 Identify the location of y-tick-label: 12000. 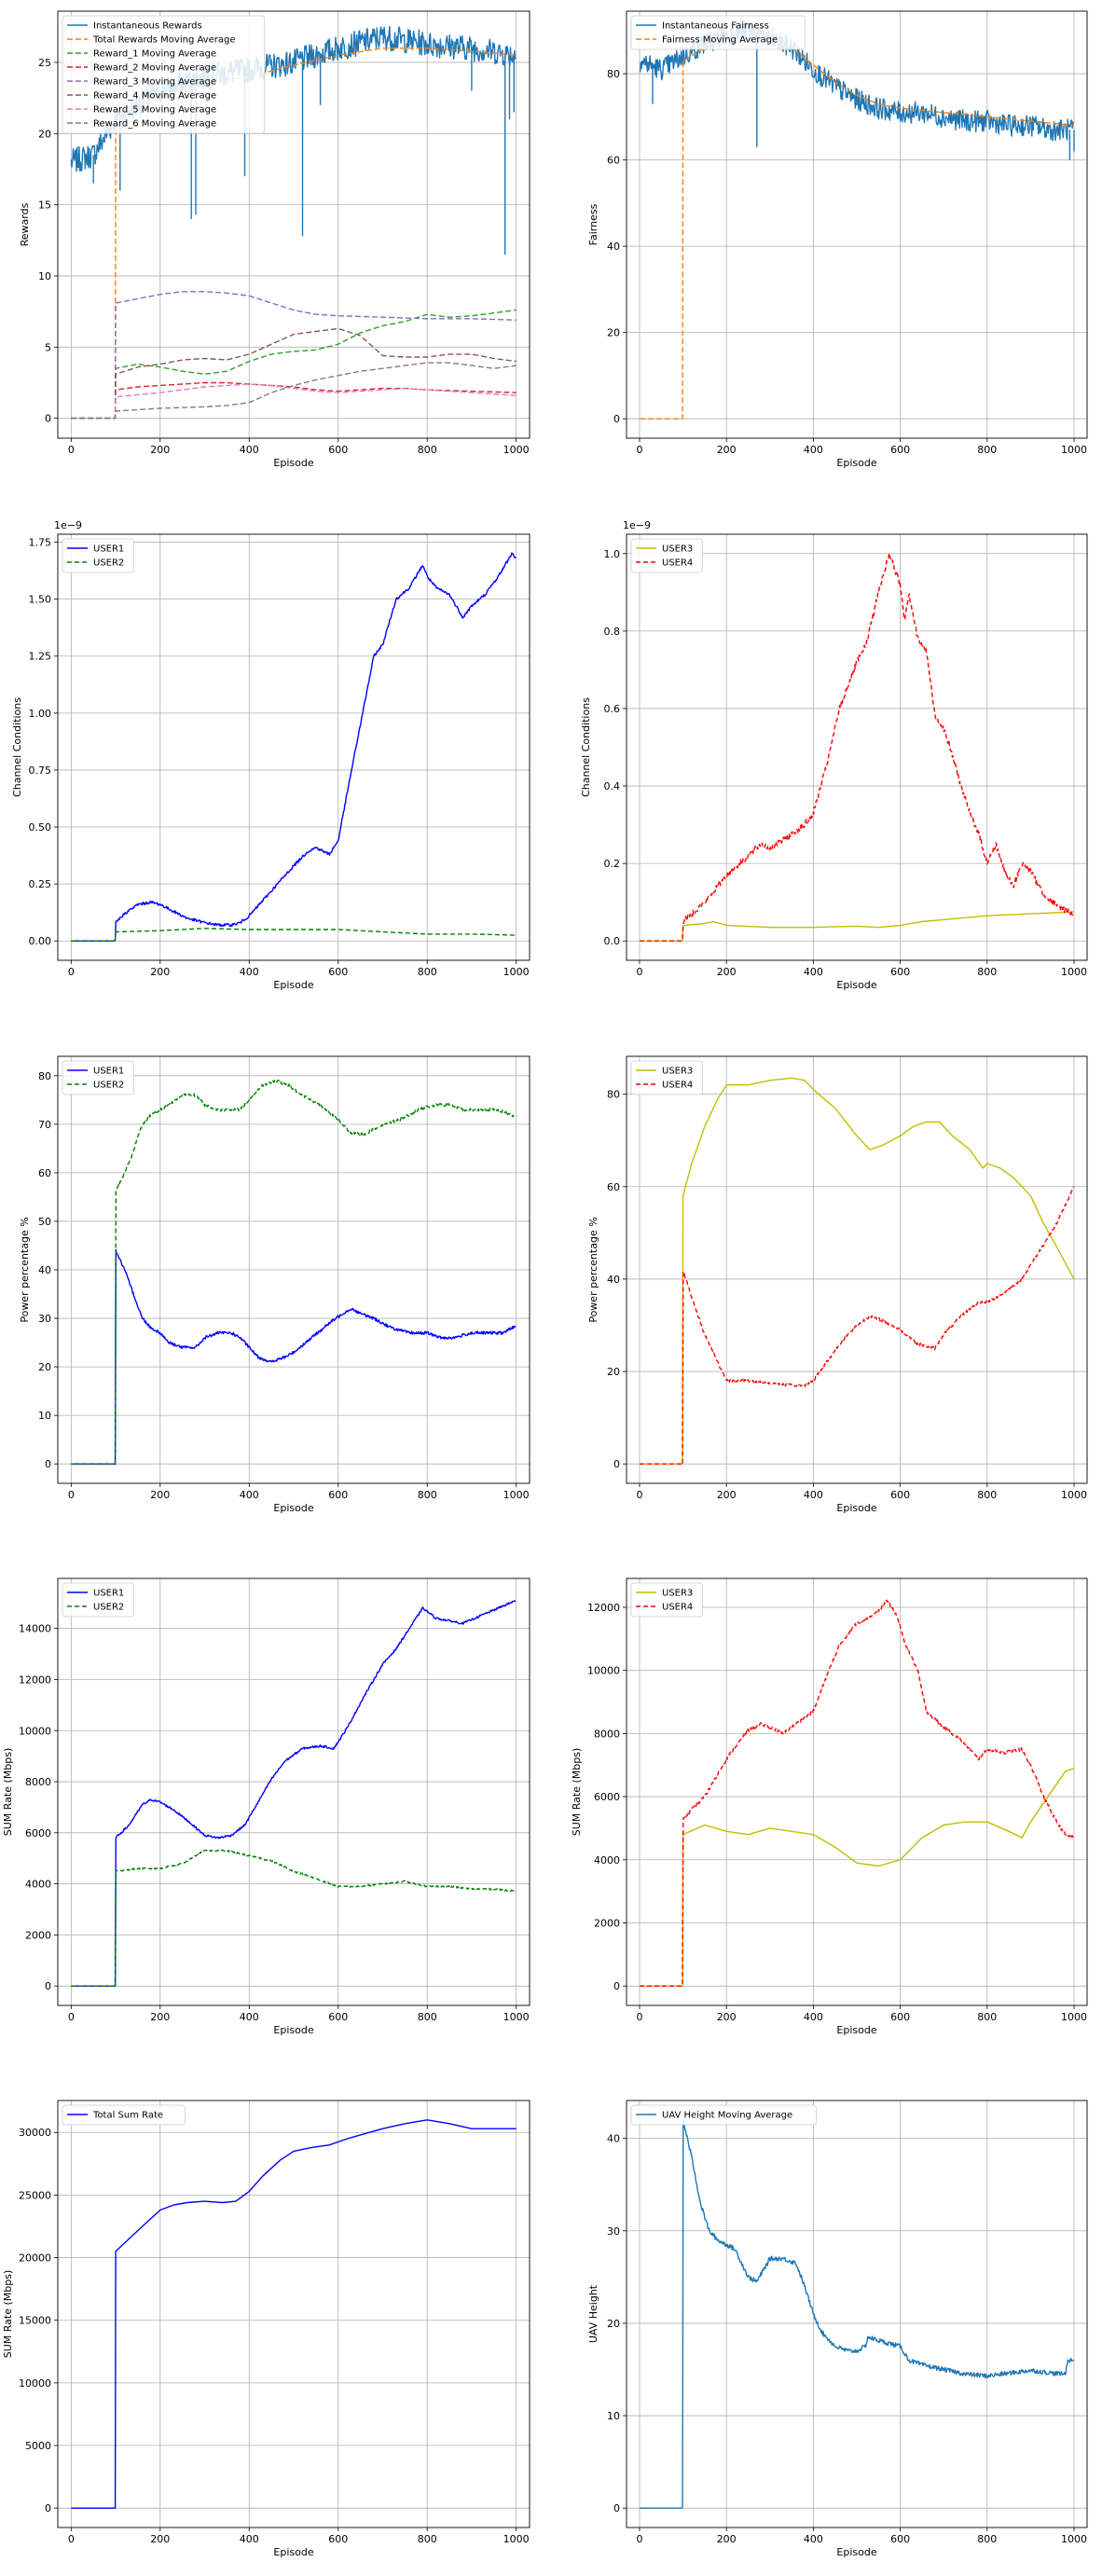
(35, 1680).